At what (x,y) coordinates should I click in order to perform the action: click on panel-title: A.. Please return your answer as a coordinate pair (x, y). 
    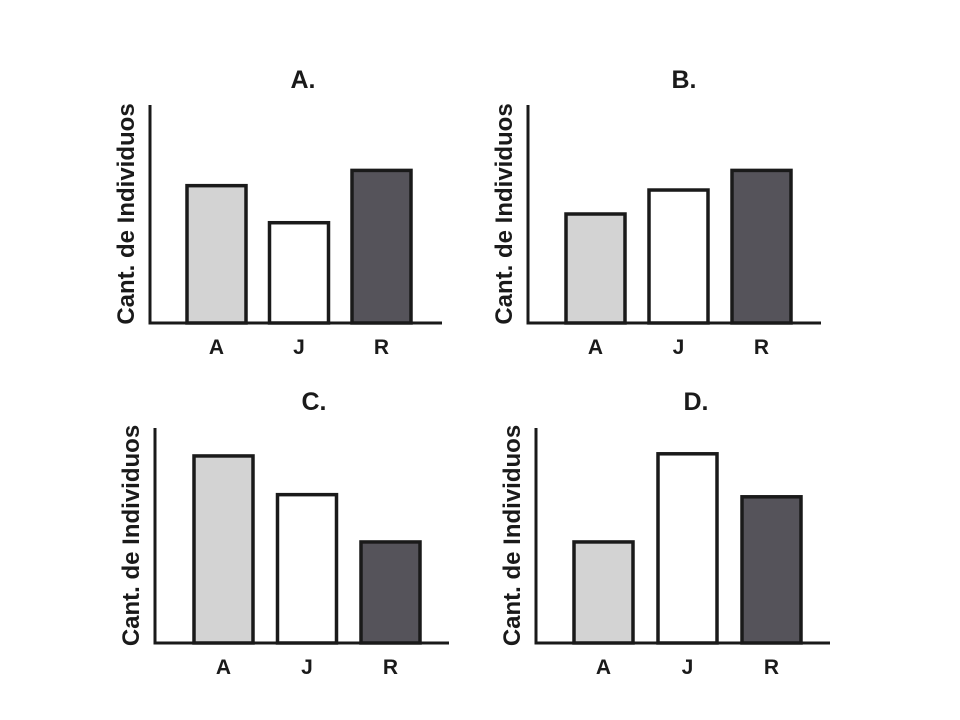
    Looking at the image, I should click on (303, 80).